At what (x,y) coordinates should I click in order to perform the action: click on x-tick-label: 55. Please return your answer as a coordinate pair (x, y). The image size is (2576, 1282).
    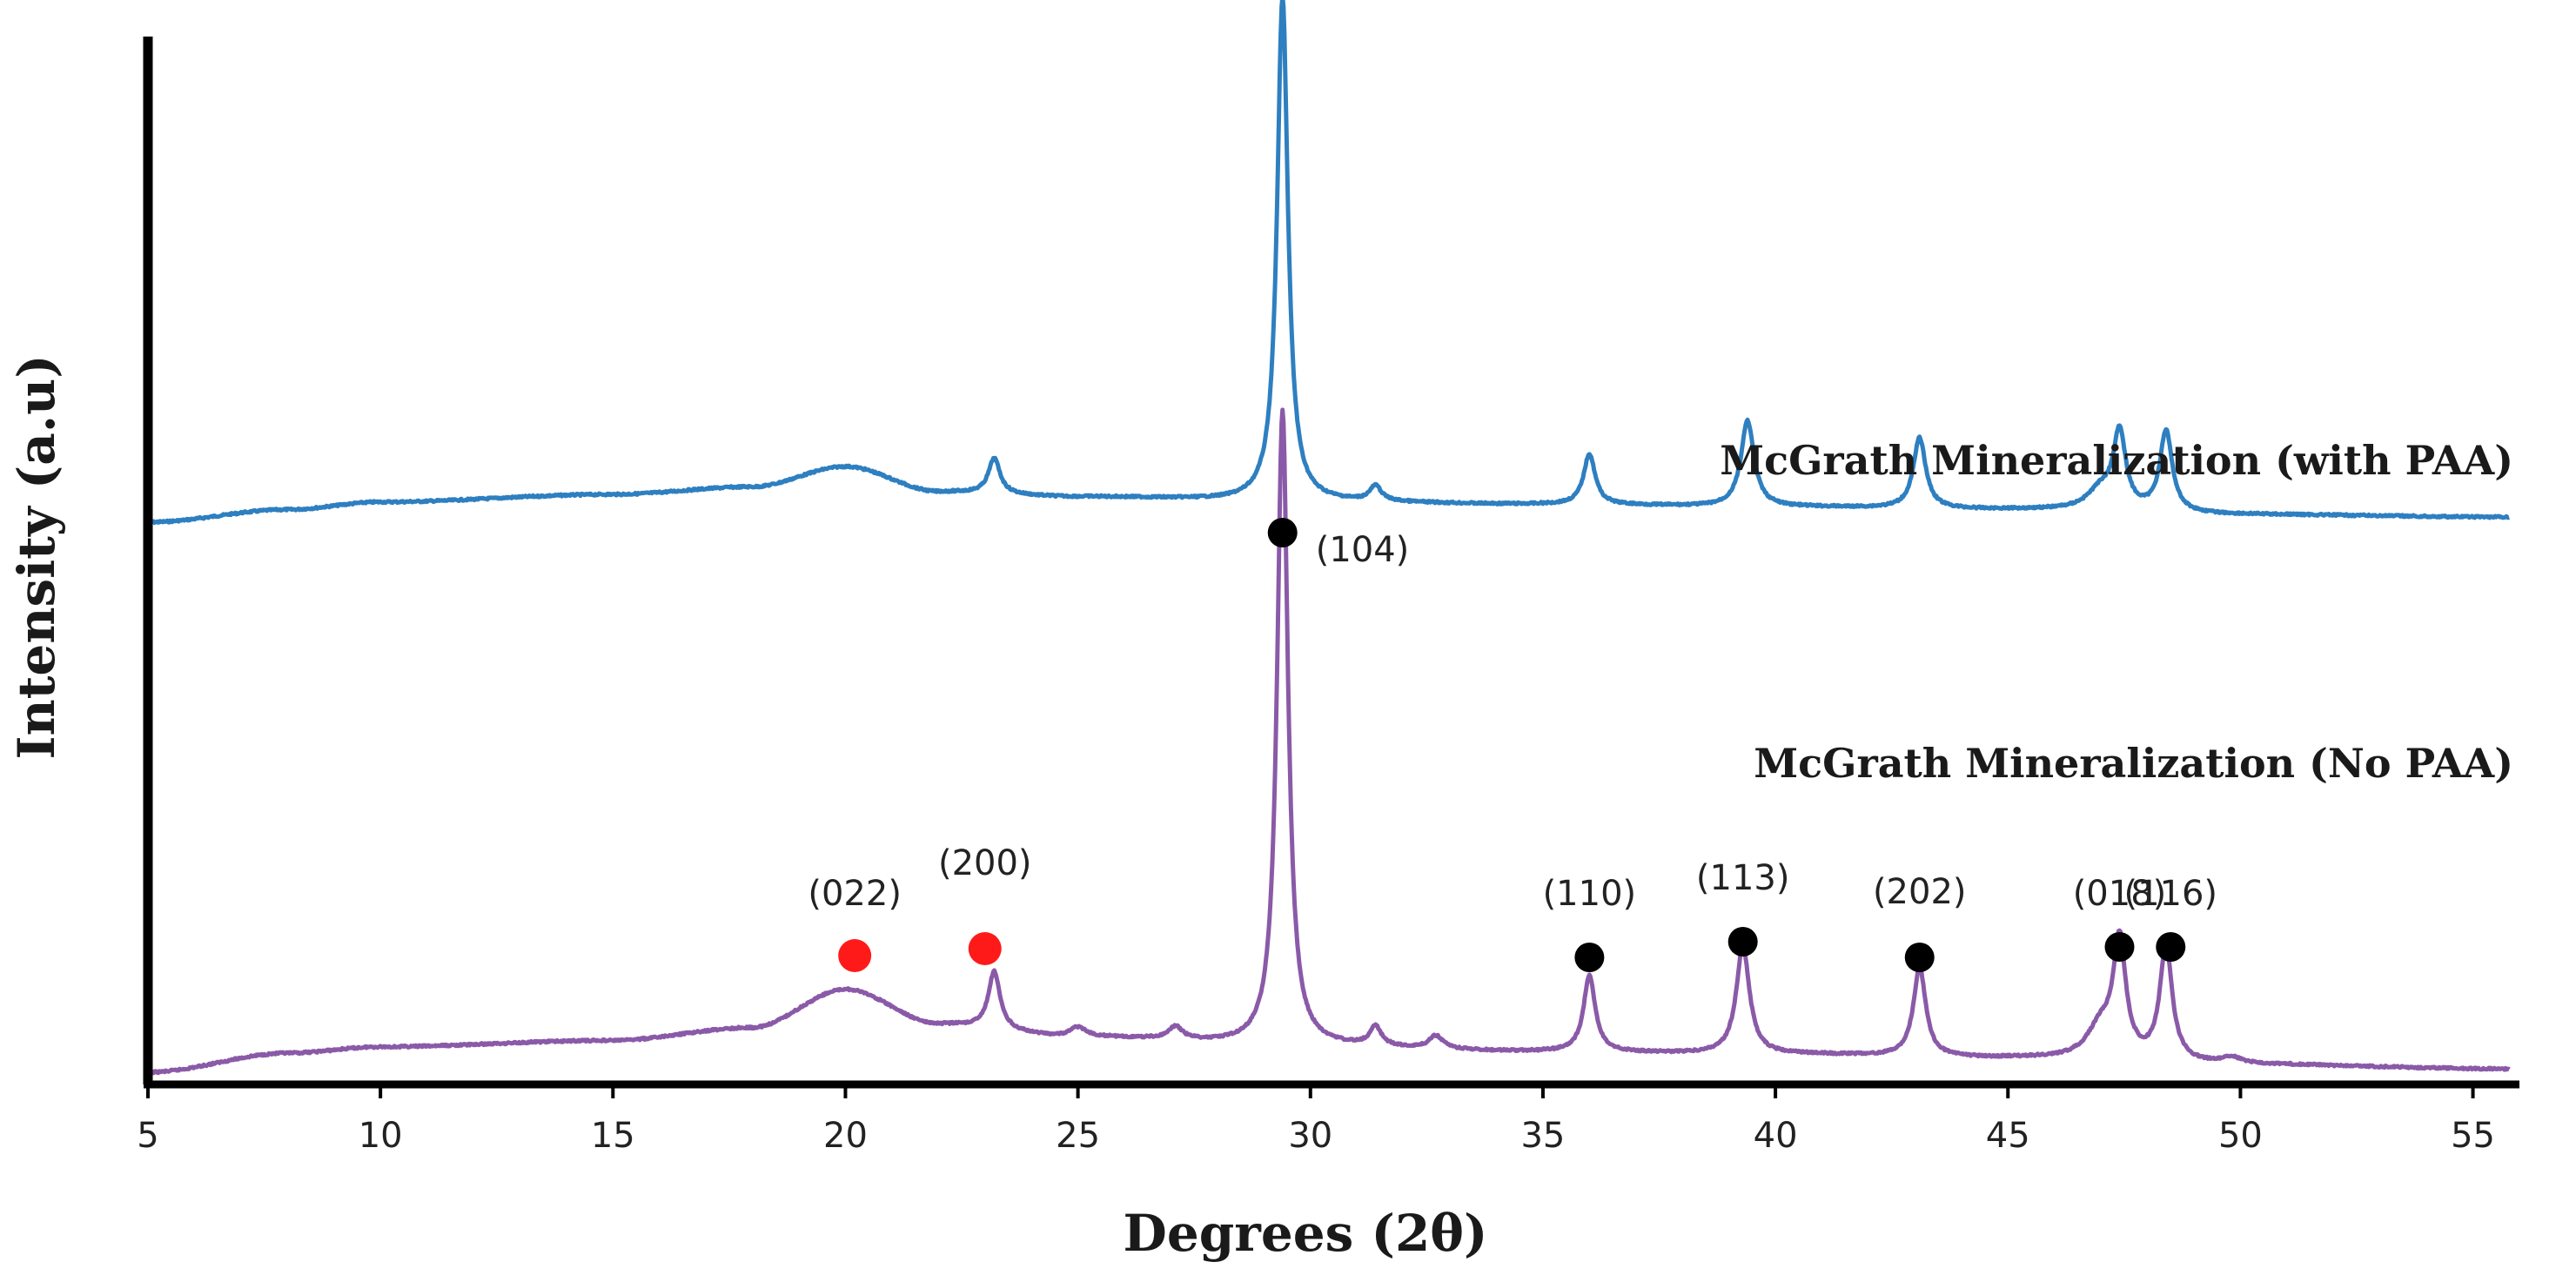
    Looking at the image, I should click on (2473, 1136).